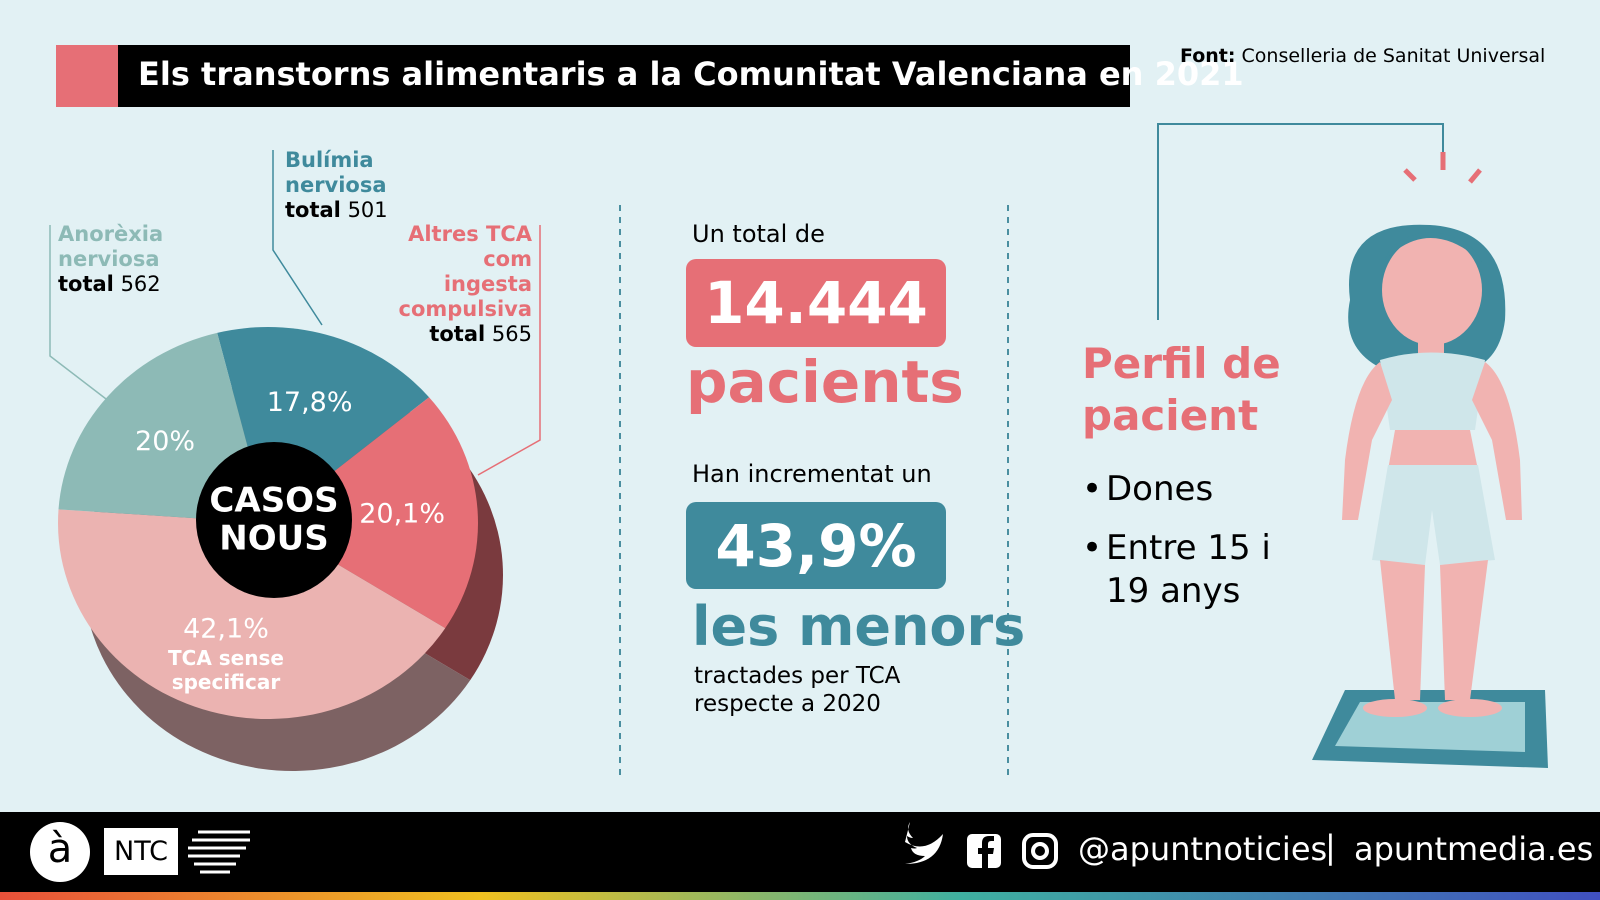 The width and height of the screenshot is (1600, 900). Describe the element at coordinates (465, 271) in the screenshot. I see `callout-category: Altres TCA com ingesta compulsiva` at that location.